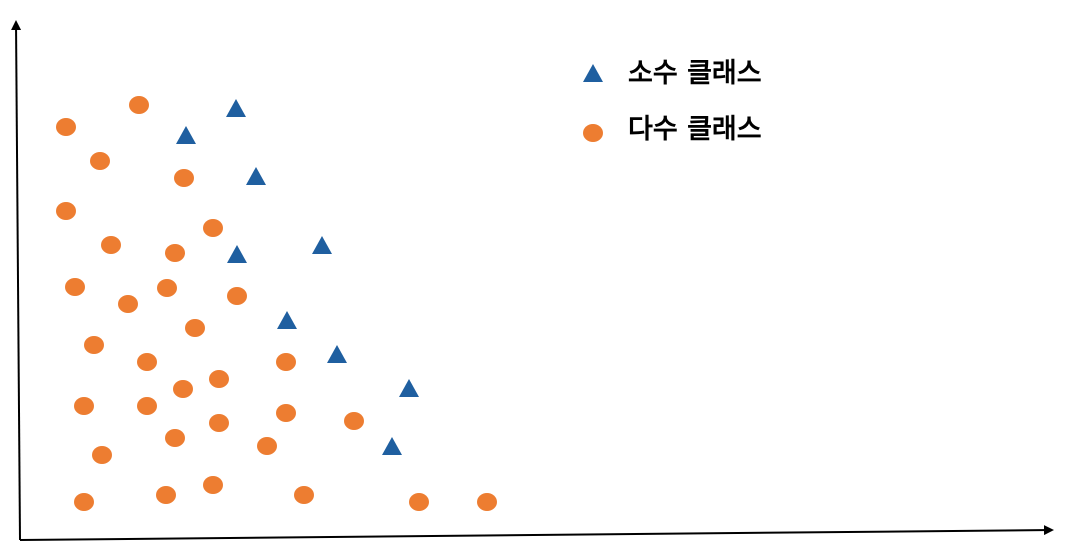  I want to click on legend-label-majority: 다수 클래스, so click(695, 129).